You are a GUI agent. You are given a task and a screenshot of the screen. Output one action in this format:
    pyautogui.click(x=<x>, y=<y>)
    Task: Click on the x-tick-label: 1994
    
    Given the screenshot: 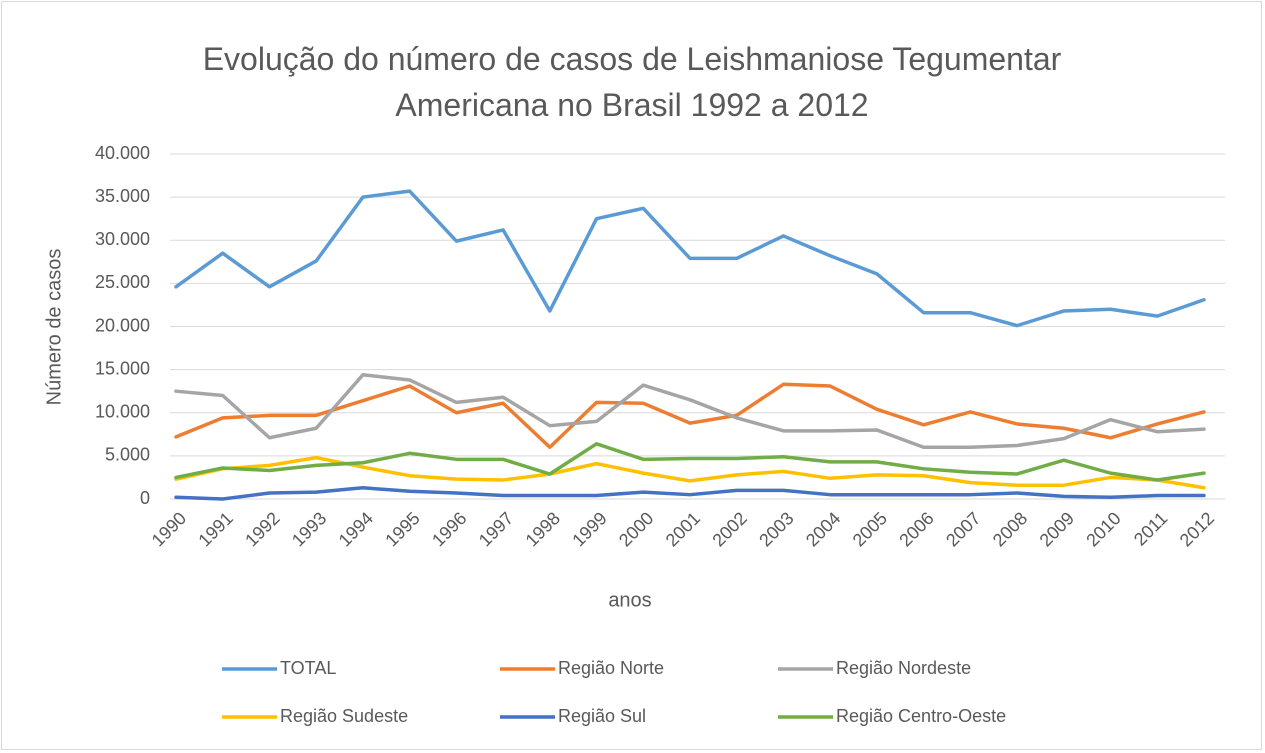 What is the action you would take?
    pyautogui.click(x=356, y=529)
    